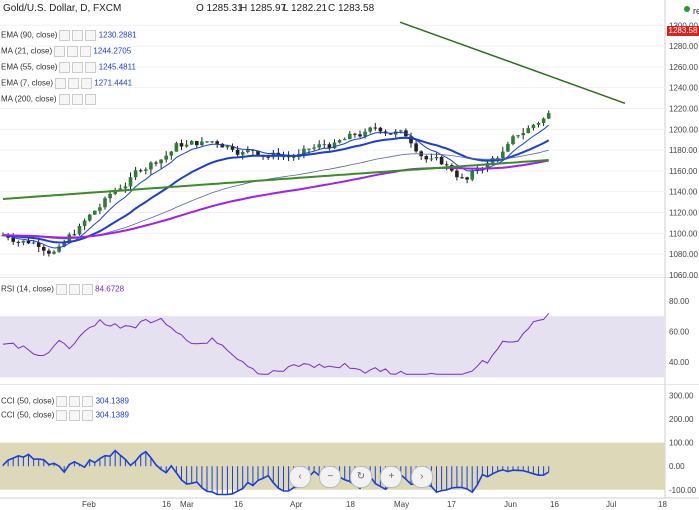  Describe the element at coordinates (683, 233) in the screenshot. I see `y-tick-label: 1100.00` at that location.